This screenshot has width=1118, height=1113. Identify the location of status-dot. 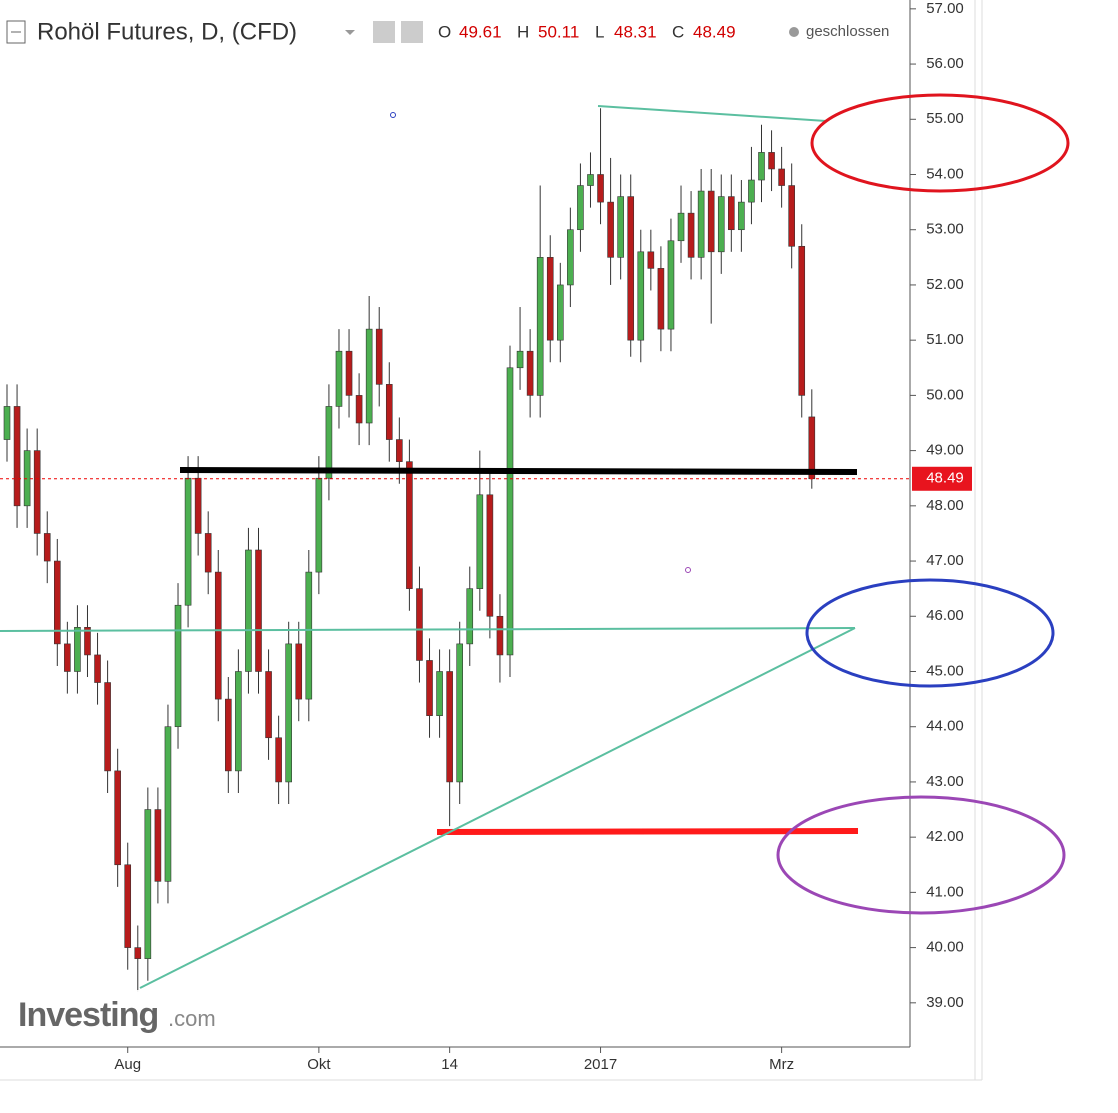
(794, 32).